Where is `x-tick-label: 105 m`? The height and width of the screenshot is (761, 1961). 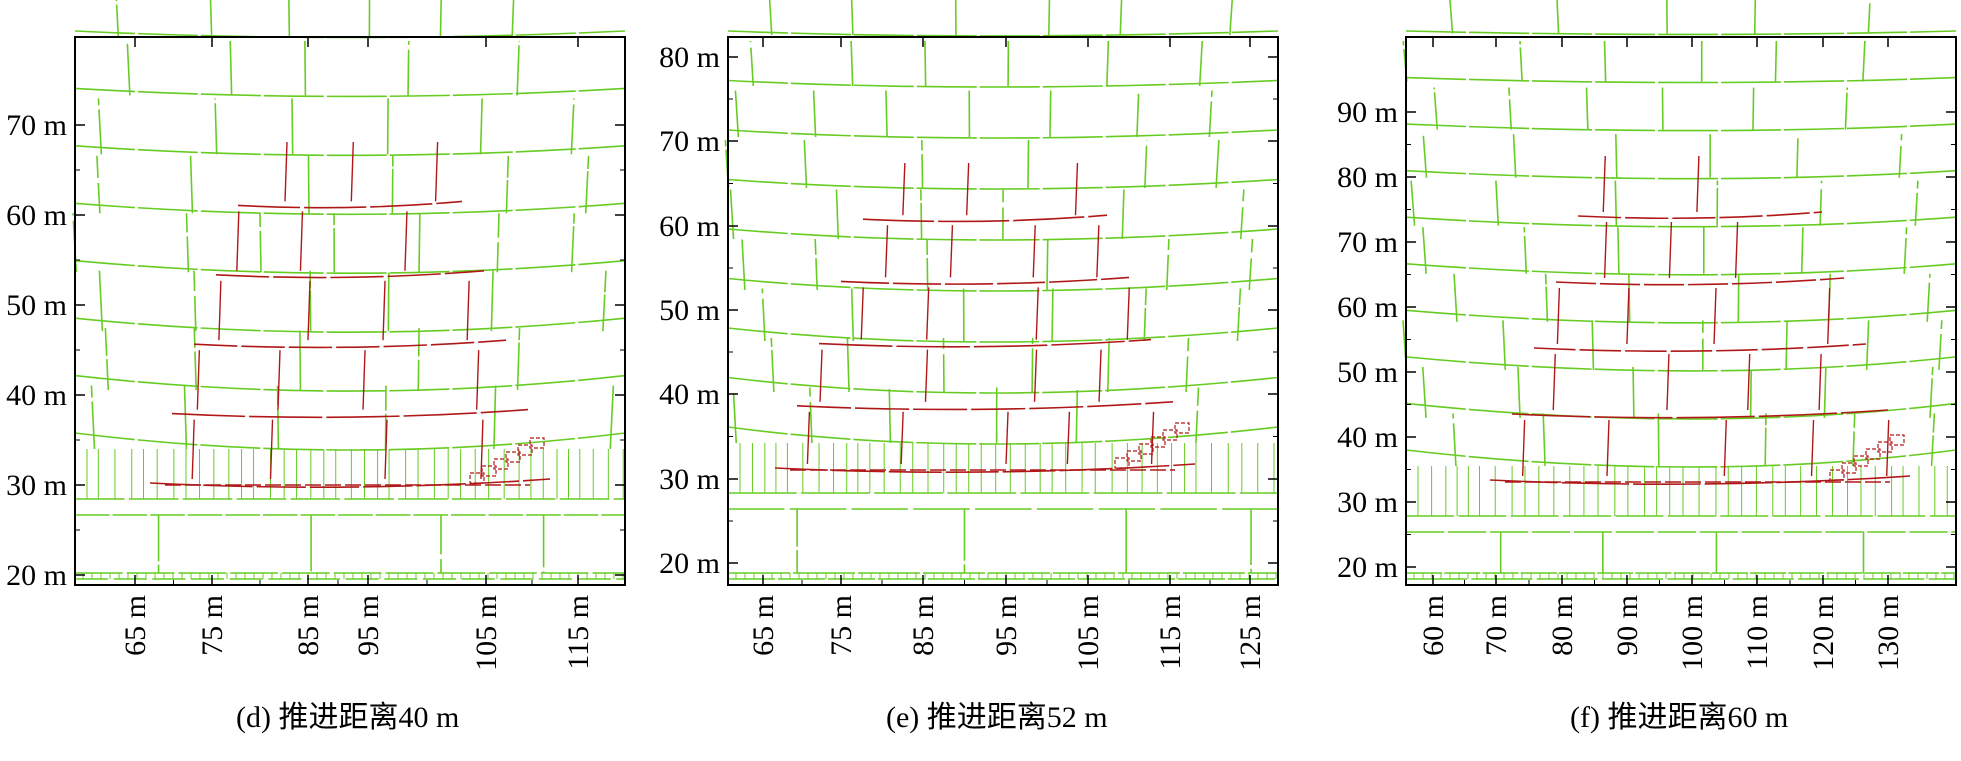
x-tick-label: 105 m is located at coordinates (486, 633).